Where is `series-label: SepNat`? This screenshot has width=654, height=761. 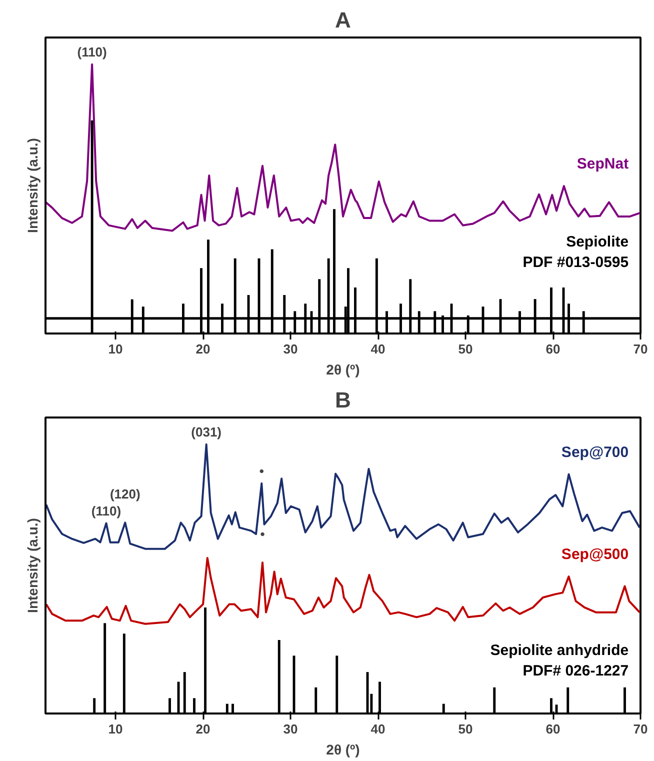 series-label: SepNat is located at coordinates (602, 164).